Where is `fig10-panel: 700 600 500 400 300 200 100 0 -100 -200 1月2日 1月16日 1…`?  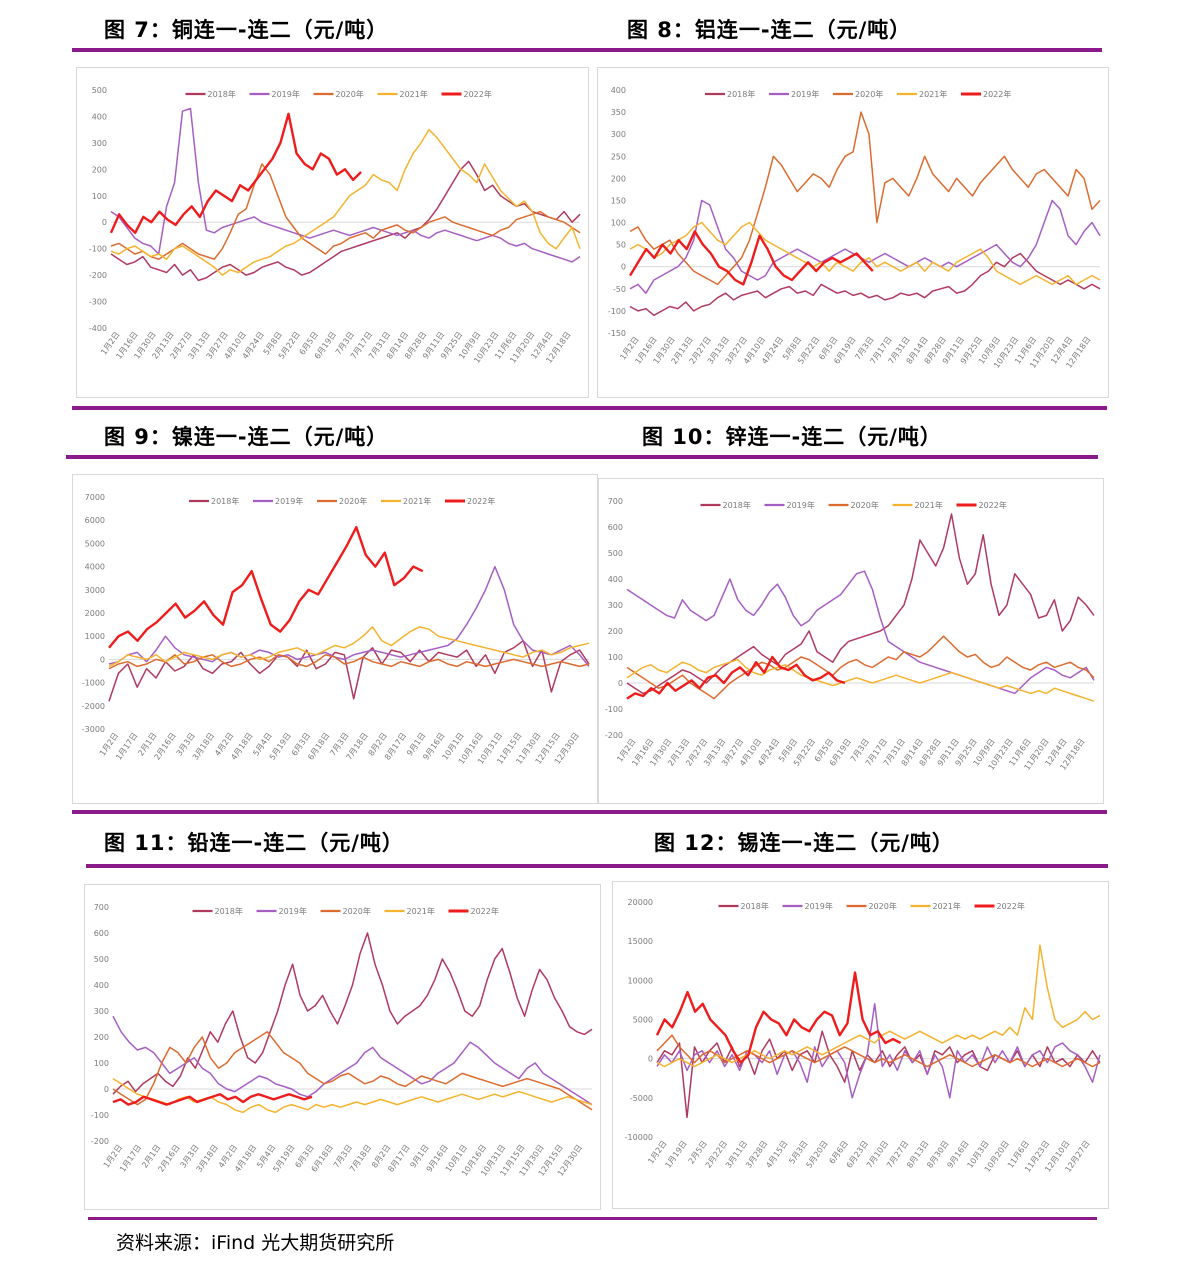 fig10-panel: 700 600 500 400 300 200 100 0 -100 -200 1月2日 1月16日 1… is located at coordinates (851, 641).